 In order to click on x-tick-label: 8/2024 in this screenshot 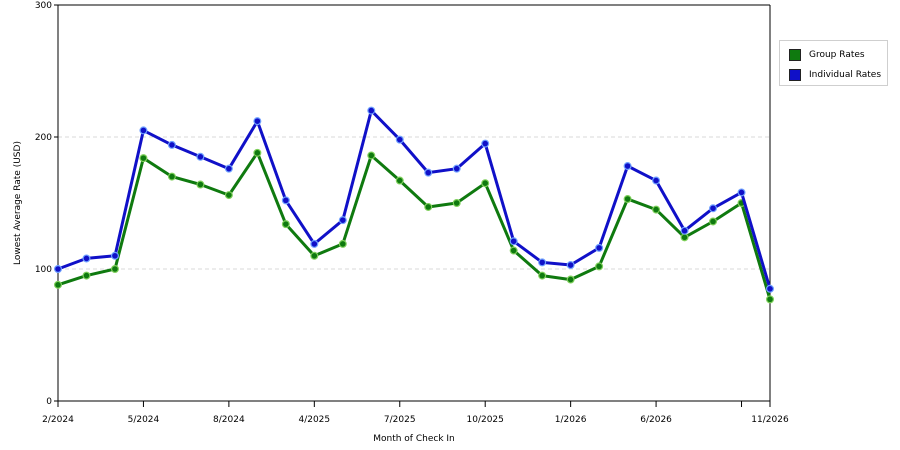, I will do `click(229, 420)`.